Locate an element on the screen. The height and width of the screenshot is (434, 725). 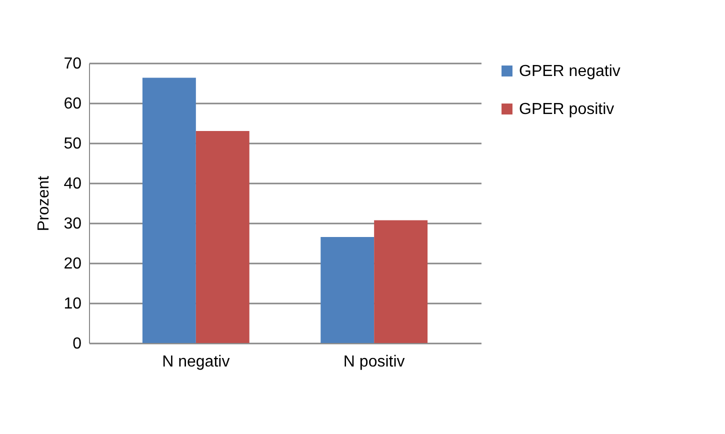
y-tick-label: 20 is located at coordinates (73, 264).